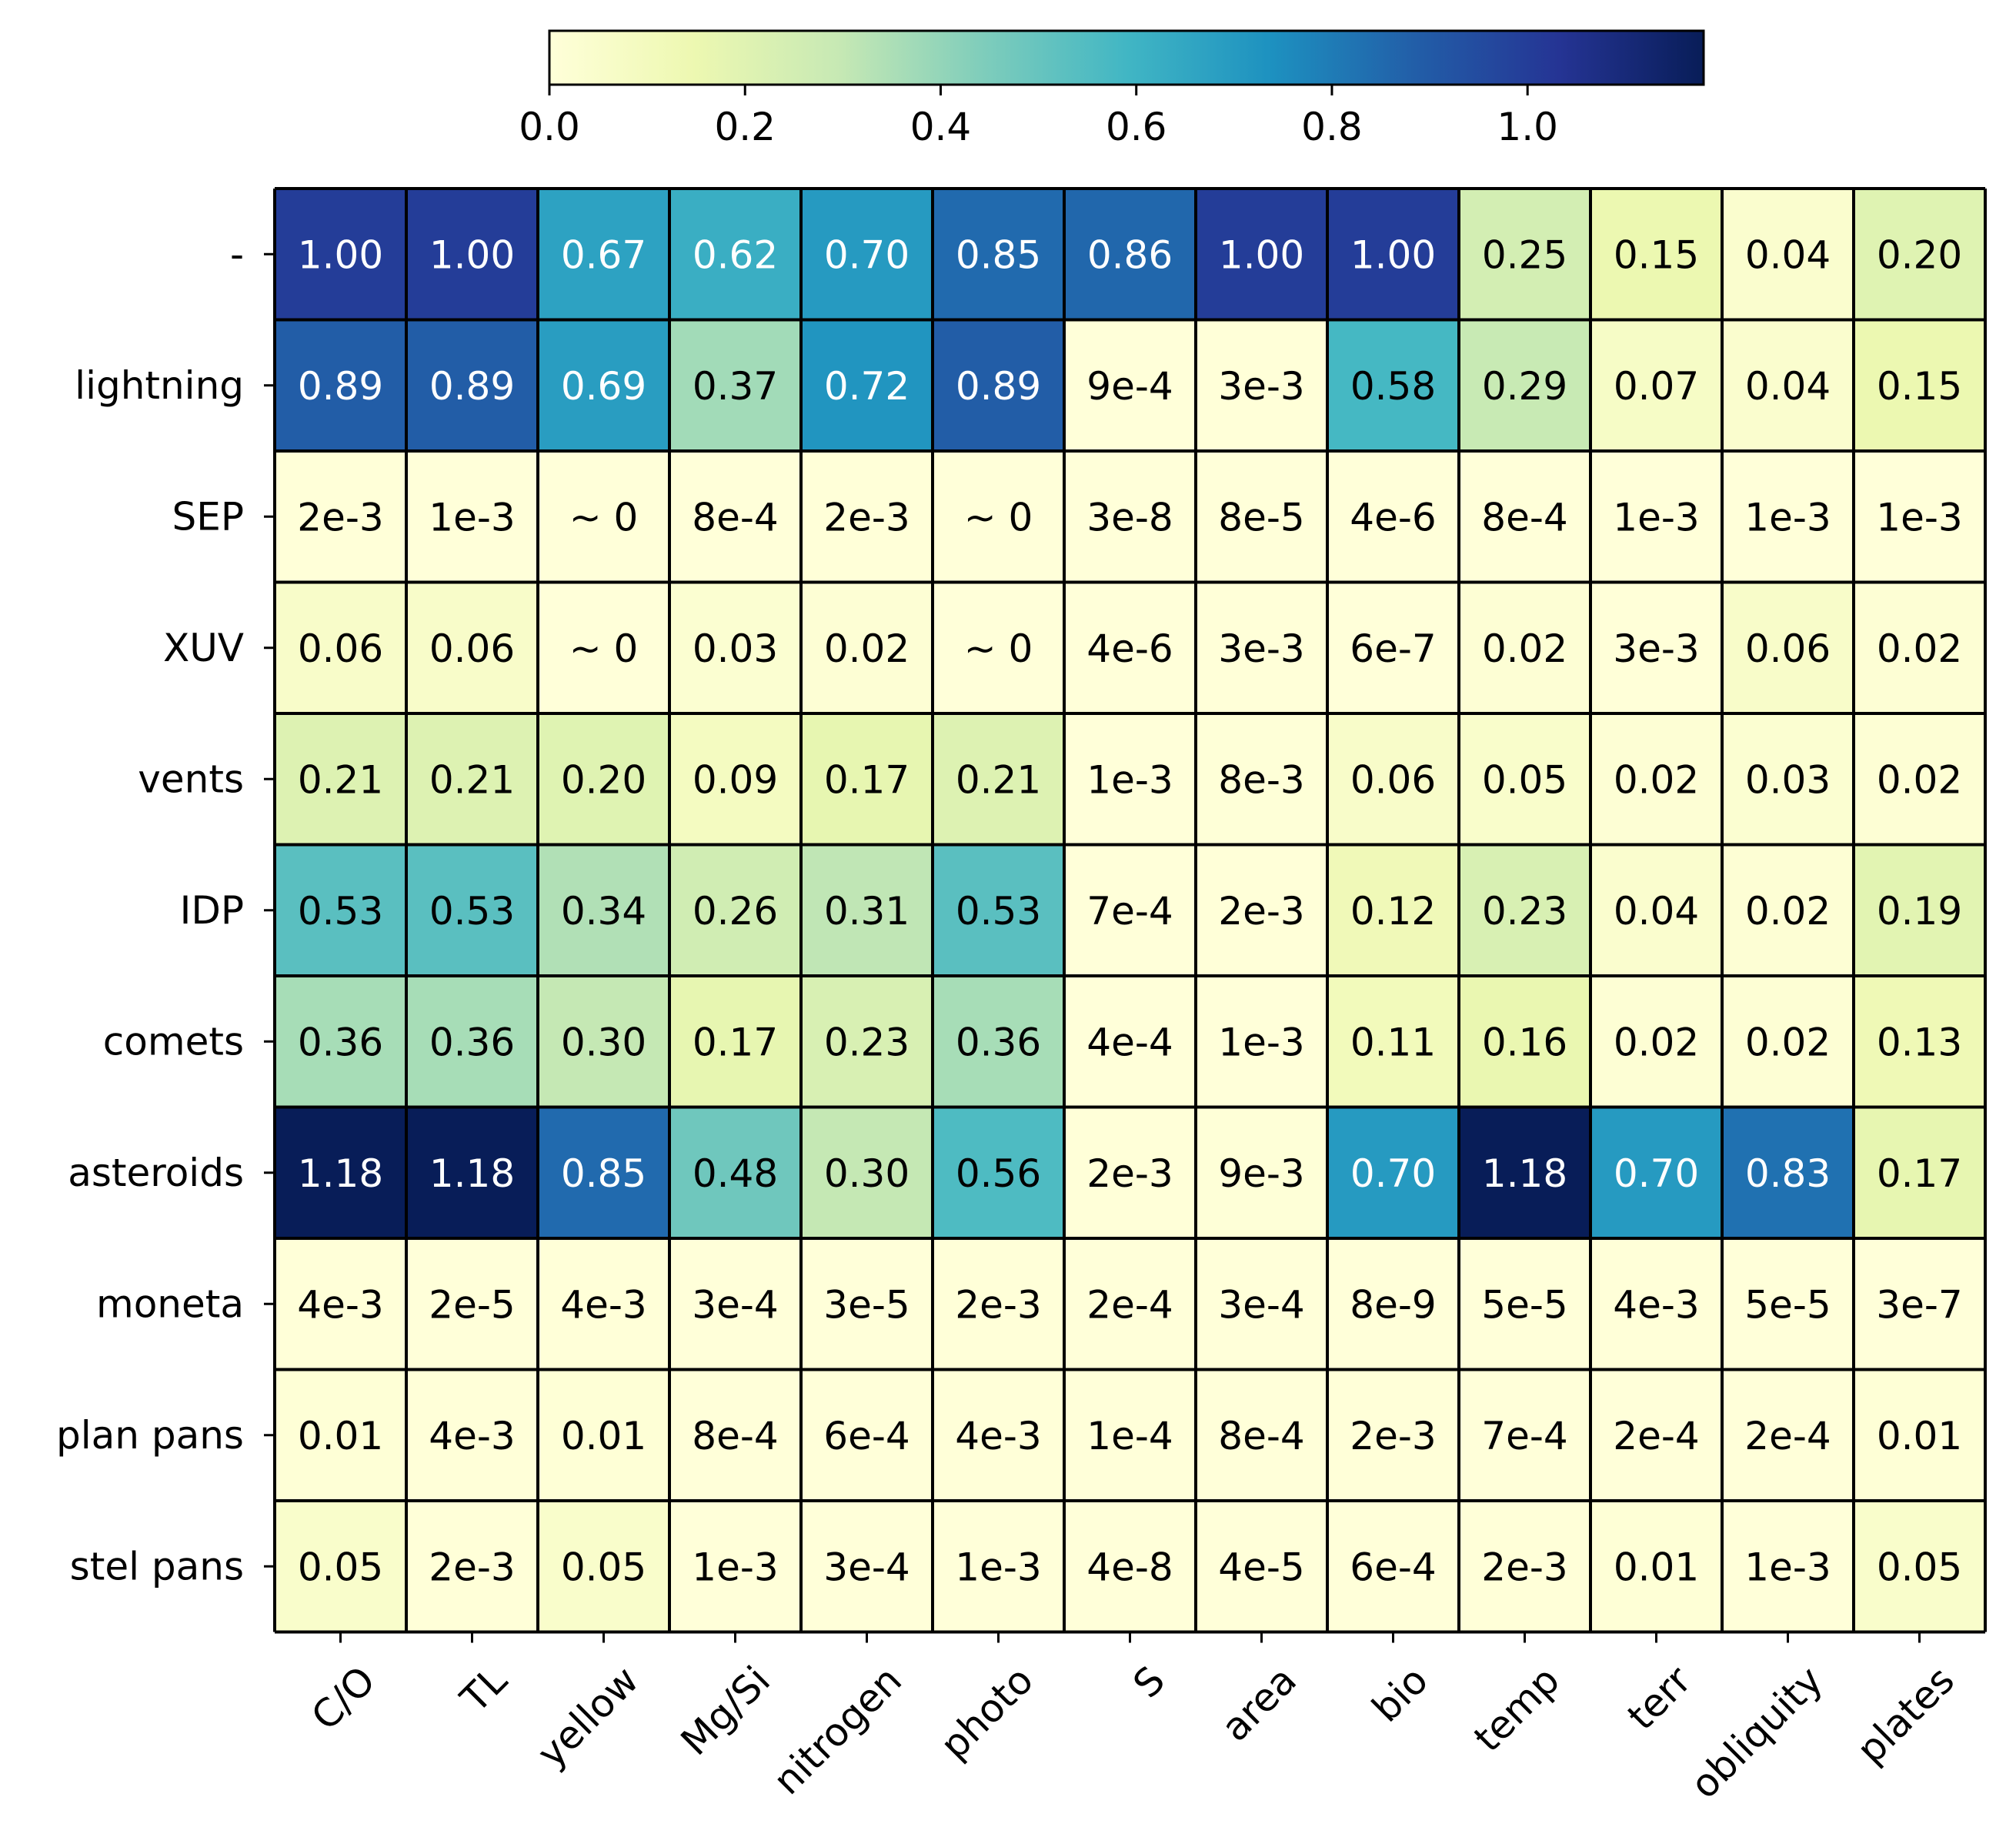  What do you see at coordinates (1393, 648) in the screenshot?
I see `cell-value-label: 6e-7` at bounding box center [1393, 648].